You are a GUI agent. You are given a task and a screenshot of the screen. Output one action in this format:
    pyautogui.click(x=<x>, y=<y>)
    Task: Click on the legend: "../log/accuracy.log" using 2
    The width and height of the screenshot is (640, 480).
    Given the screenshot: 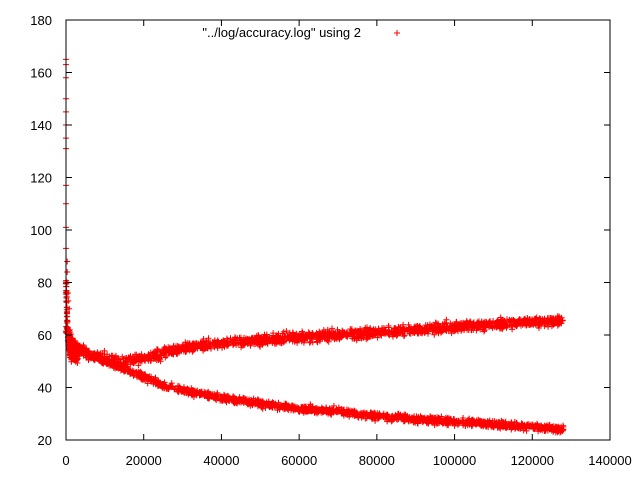 What is the action you would take?
    pyautogui.click(x=301, y=32)
    